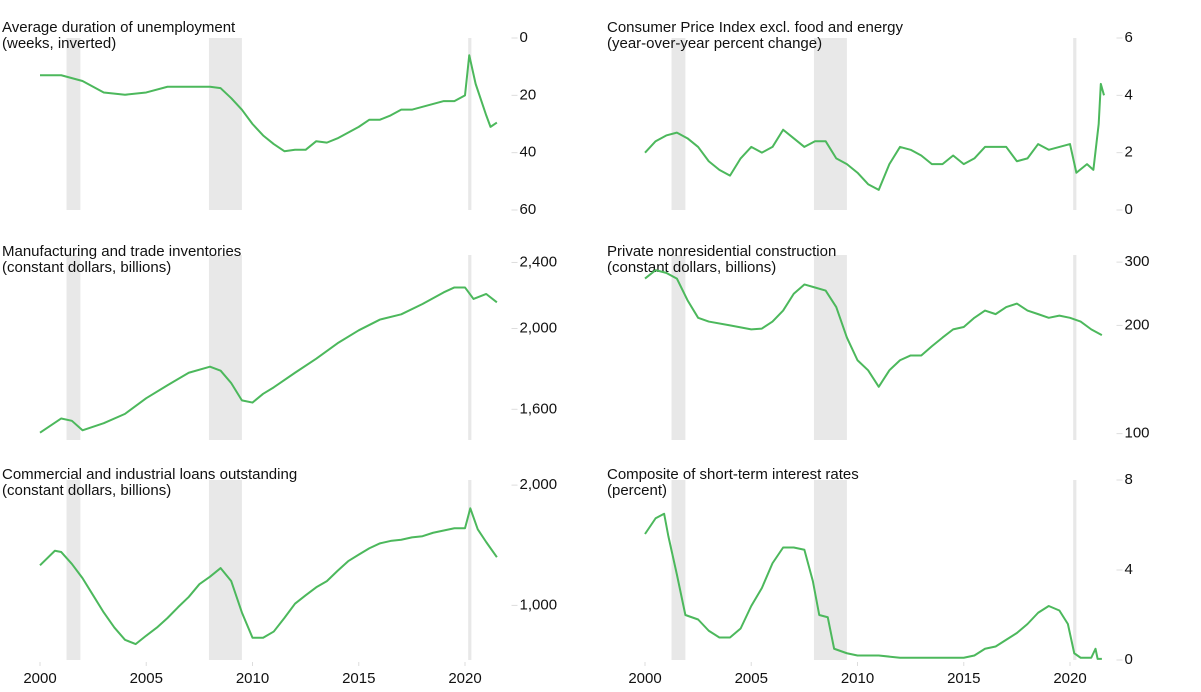 Image resolution: width=1201 pixels, height=692 pixels. What do you see at coordinates (528, 94) in the screenshot?
I see `y-tick-label: 20` at bounding box center [528, 94].